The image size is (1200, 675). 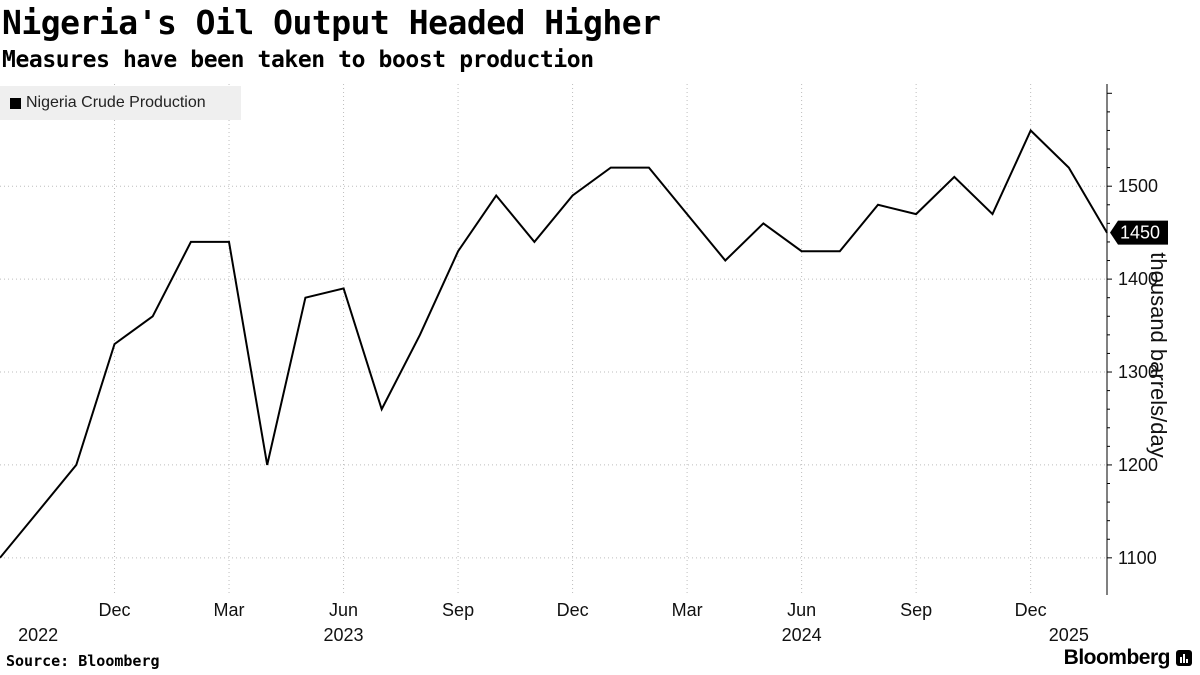 What do you see at coordinates (1138, 465) in the screenshot?
I see `y-tick-label: 1200` at bounding box center [1138, 465].